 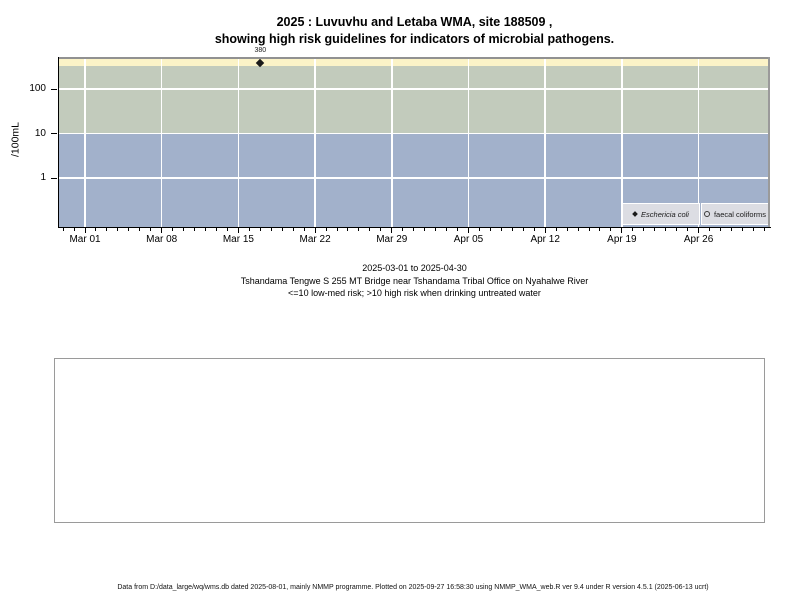 I want to click on y-axis-title: /100mL, so click(x=15, y=139).